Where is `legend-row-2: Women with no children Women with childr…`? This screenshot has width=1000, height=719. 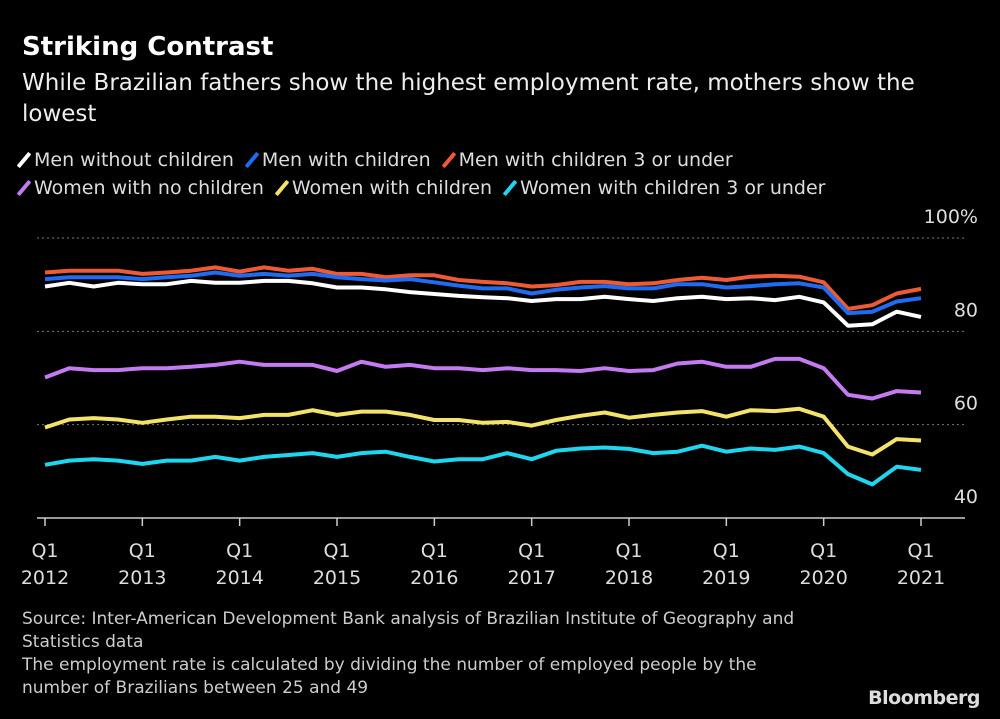
legend-row-2: Women with no children Women with childr… is located at coordinates (421, 188).